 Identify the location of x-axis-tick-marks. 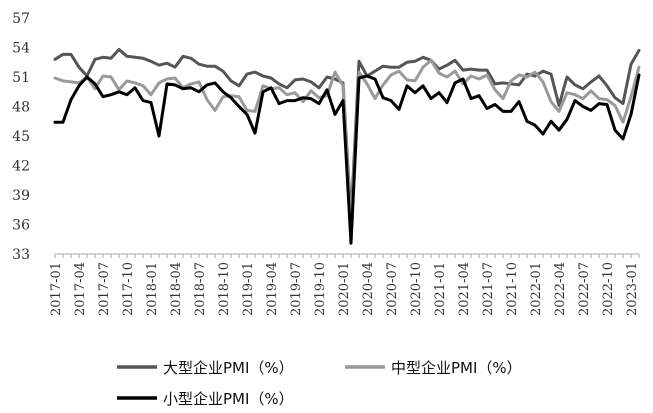
(347, 256).